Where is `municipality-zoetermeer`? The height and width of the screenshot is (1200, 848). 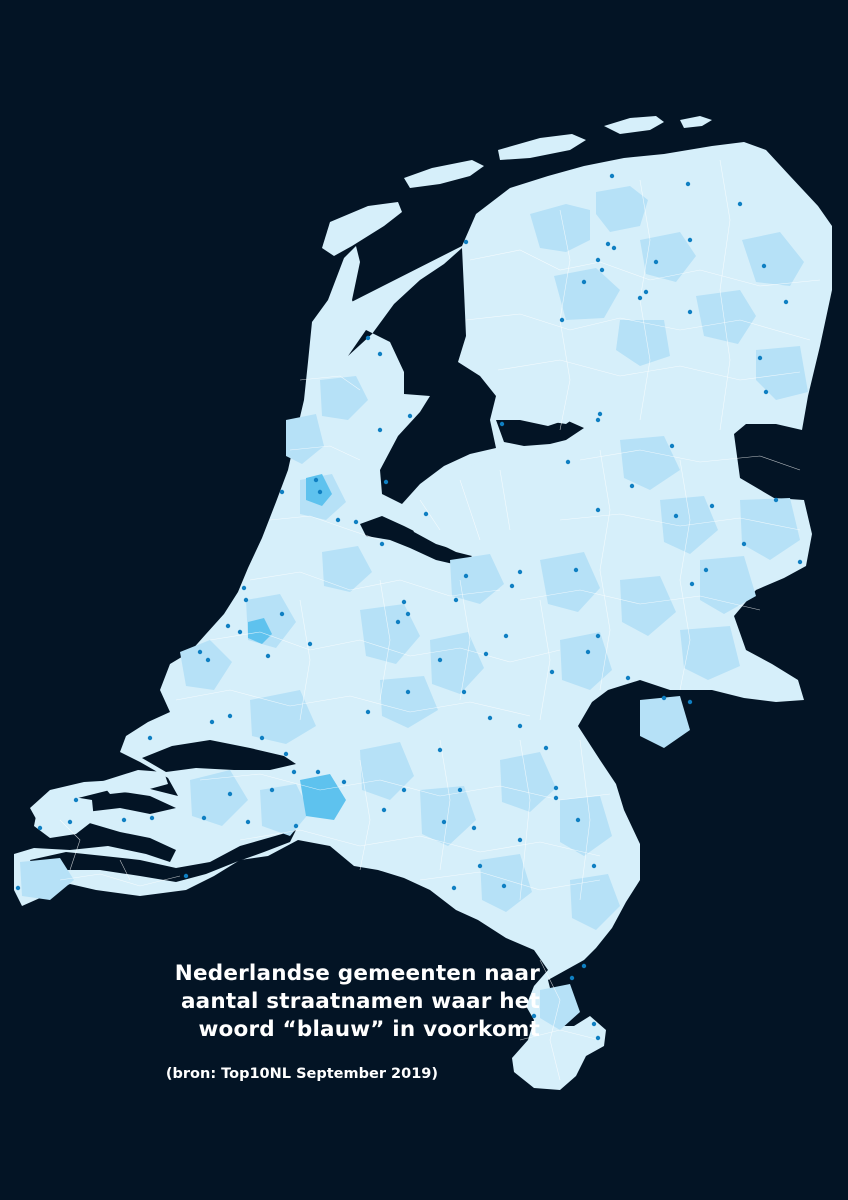
municipality-zoetermeer is located at coordinates (260, 631).